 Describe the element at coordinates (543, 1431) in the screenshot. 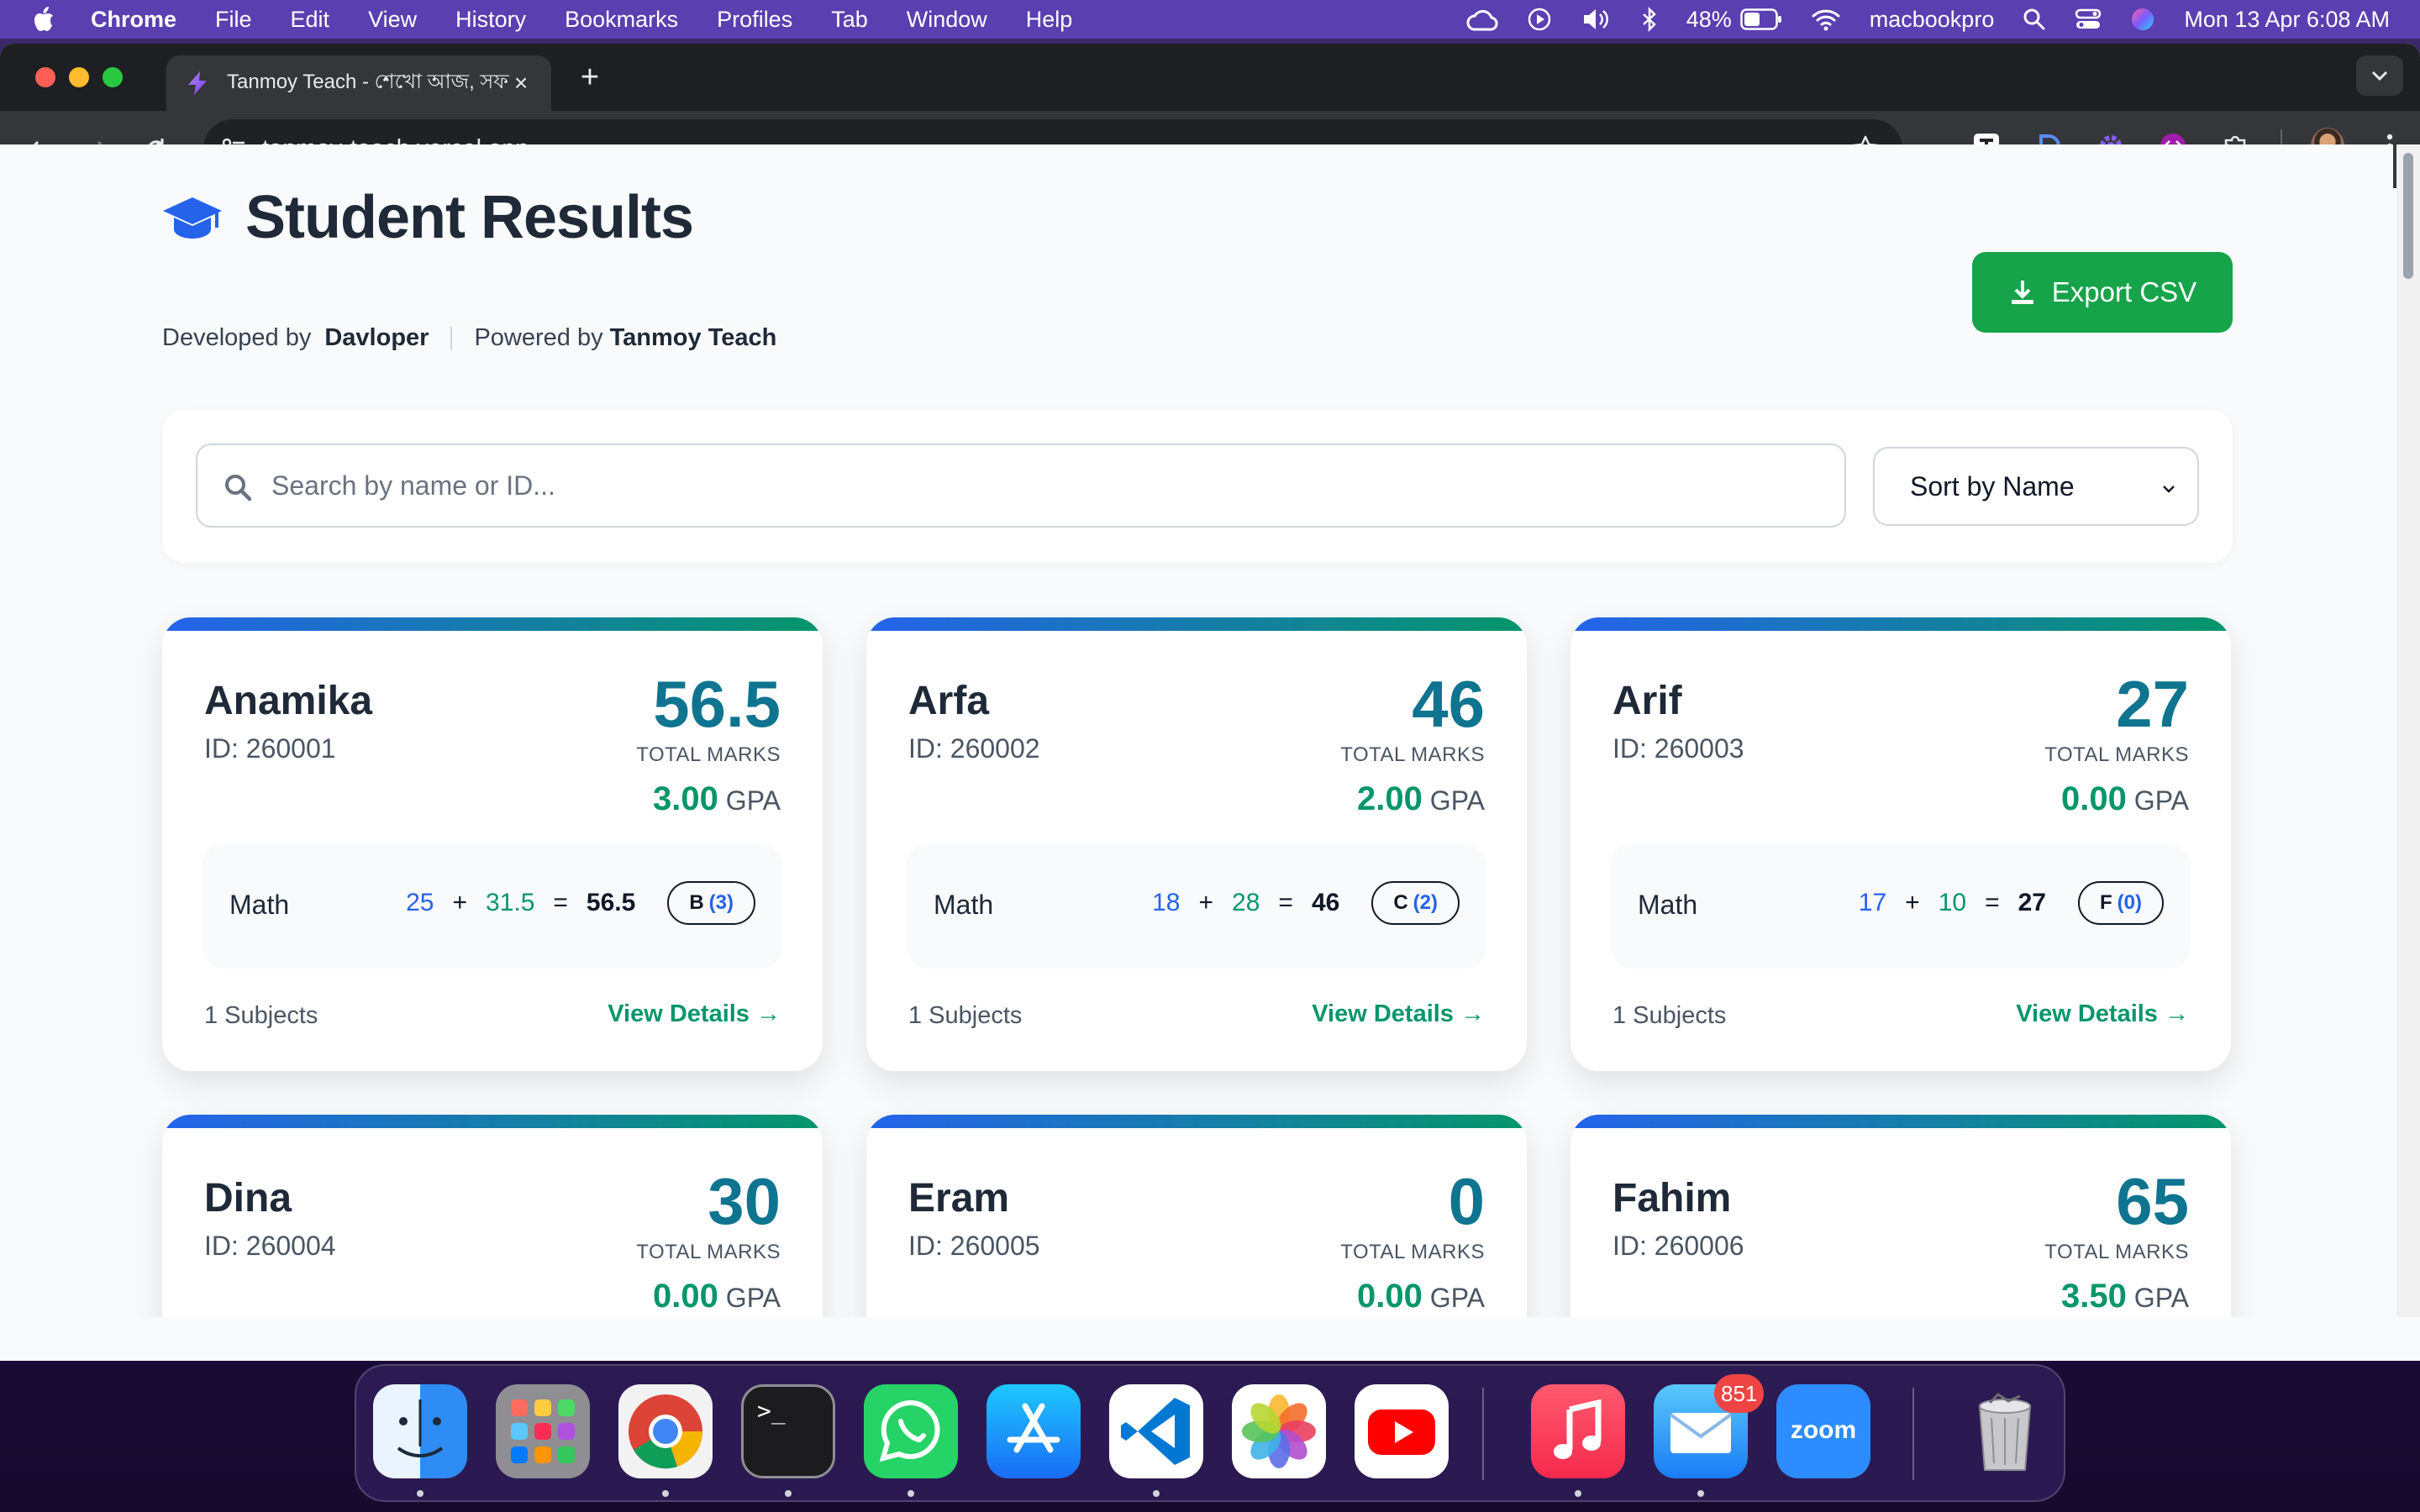

I see `launchpad-icon` at that location.